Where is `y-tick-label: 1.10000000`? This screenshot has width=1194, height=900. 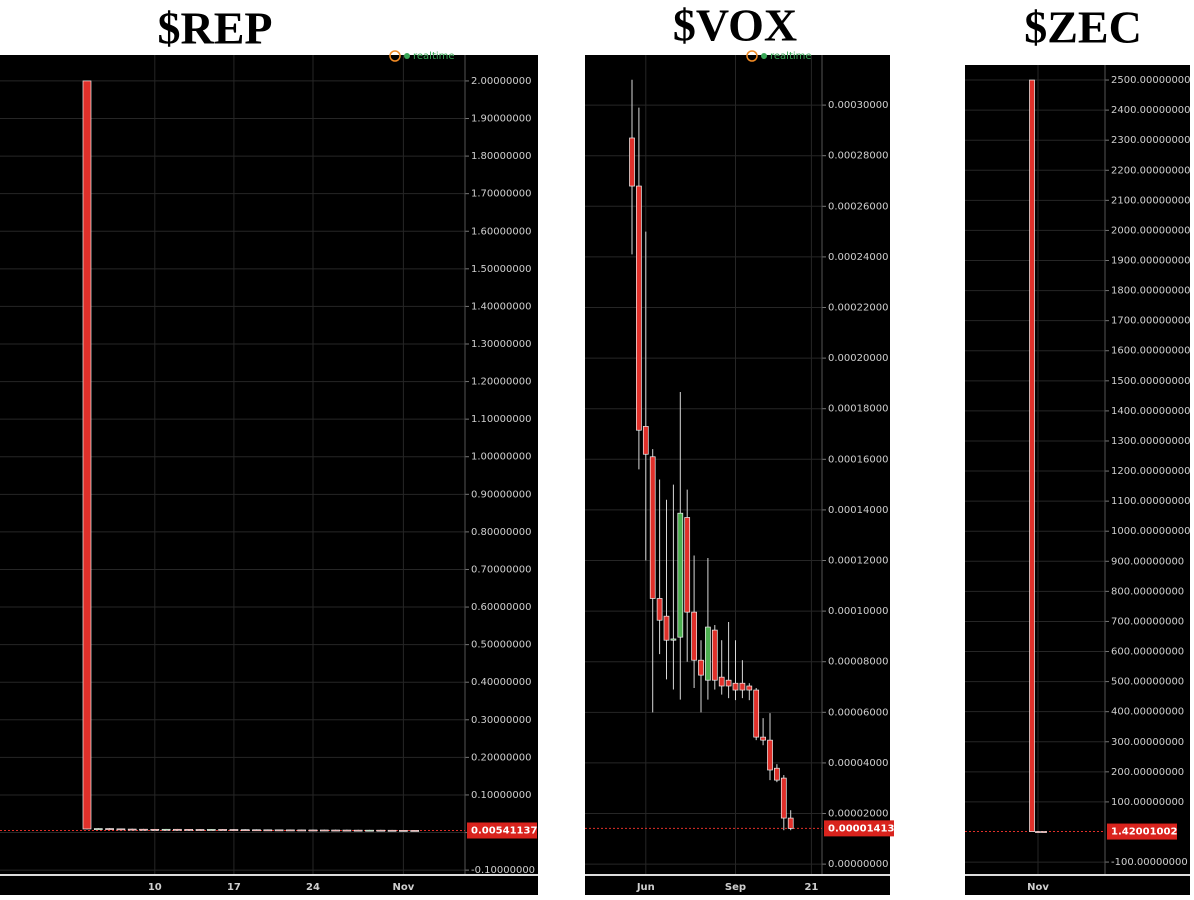 y-tick-label: 1.10000000 is located at coordinates (501, 419).